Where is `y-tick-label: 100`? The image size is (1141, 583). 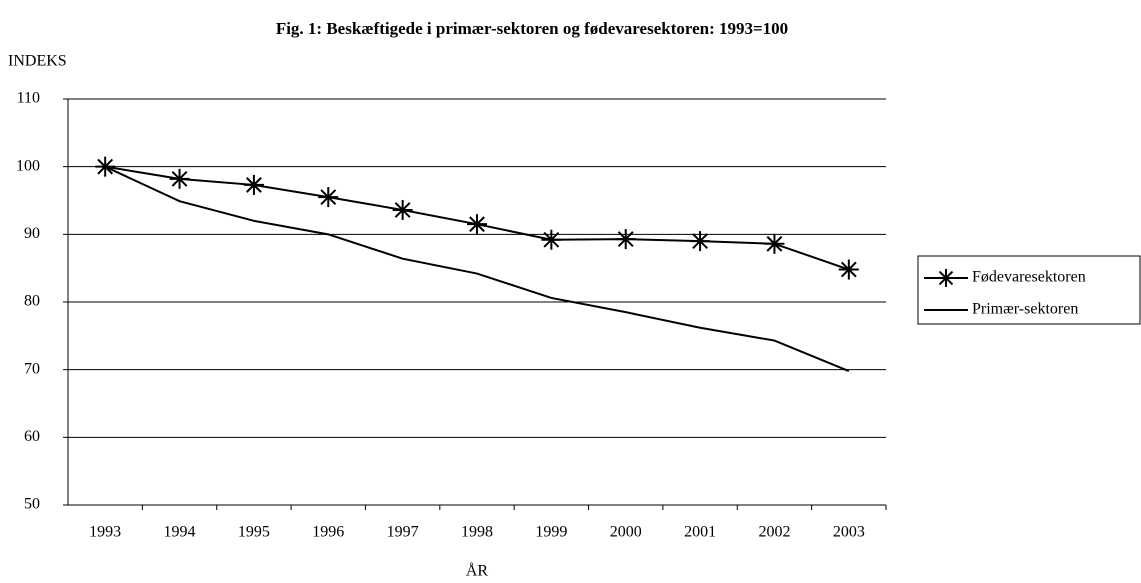
y-tick-label: 100 is located at coordinates (28, 165).